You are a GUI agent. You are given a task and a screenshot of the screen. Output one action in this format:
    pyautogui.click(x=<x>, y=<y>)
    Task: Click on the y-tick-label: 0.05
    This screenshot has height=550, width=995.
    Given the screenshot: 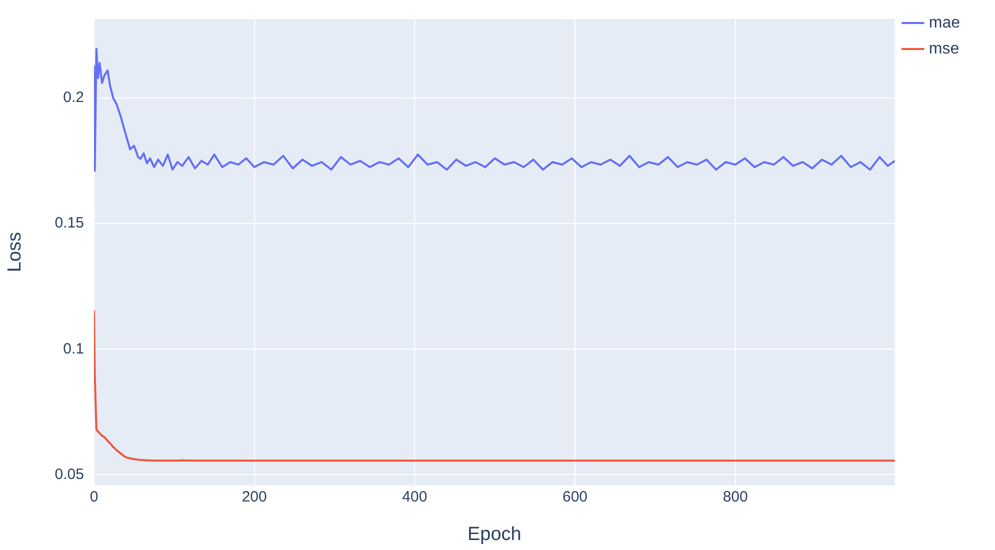 What is the action you would take?
    pyautogui.click(x=69, y=474)
    